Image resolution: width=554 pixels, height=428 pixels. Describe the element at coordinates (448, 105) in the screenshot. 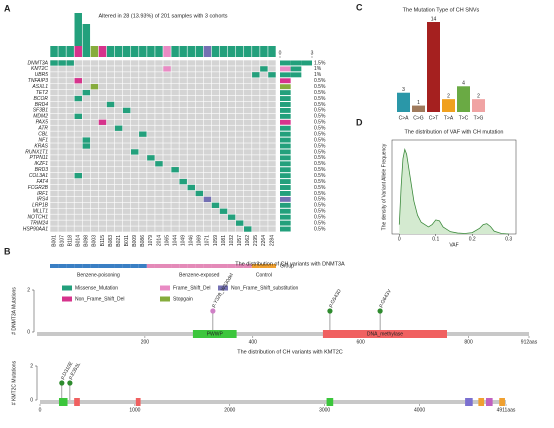

I see `bar` at that location.